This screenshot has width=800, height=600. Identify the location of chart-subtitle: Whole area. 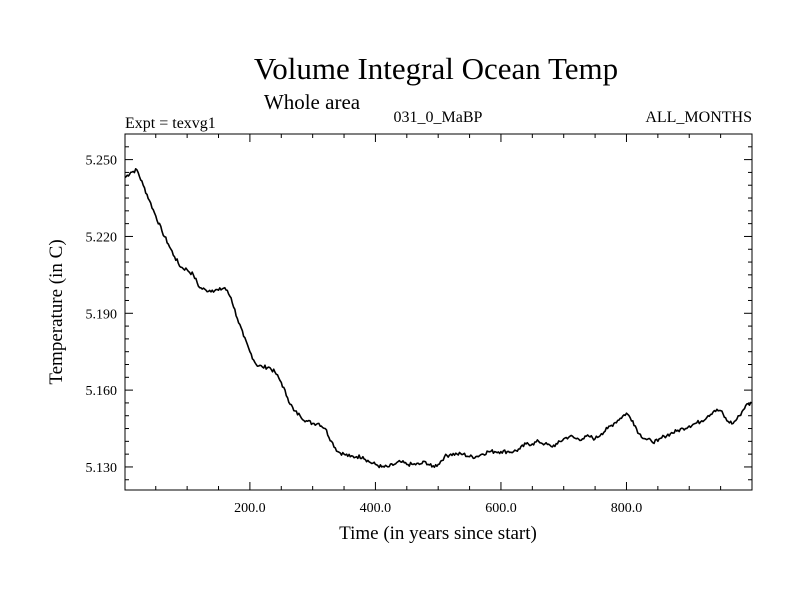
(312, 102).